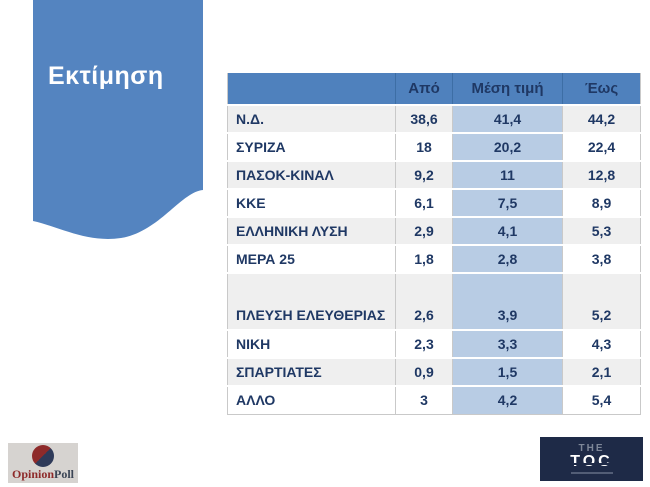 The height and width of the screenshot is (487, 650). I want to click on party-label: ΕΛΛΗΝΙΚΗ ΛΥΣΗ, so click(311, 231).